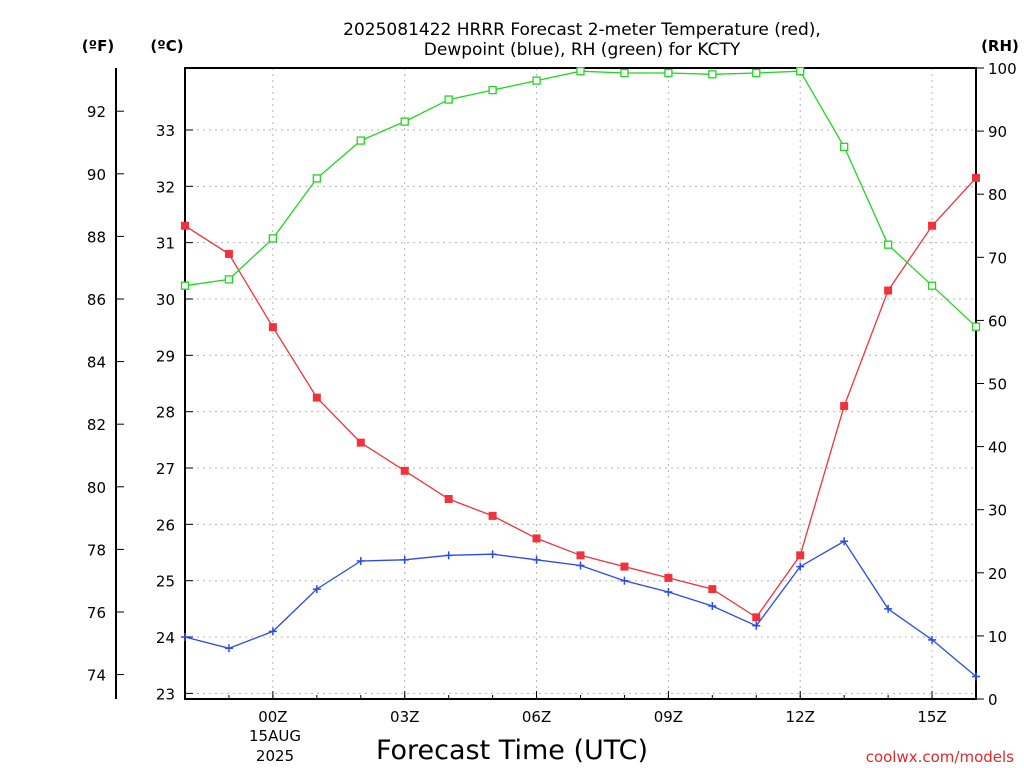 Image resolution: width=1024 pixels, height=768 pixels. I want to click on rh-tick-label: 90, so click(997, 132).